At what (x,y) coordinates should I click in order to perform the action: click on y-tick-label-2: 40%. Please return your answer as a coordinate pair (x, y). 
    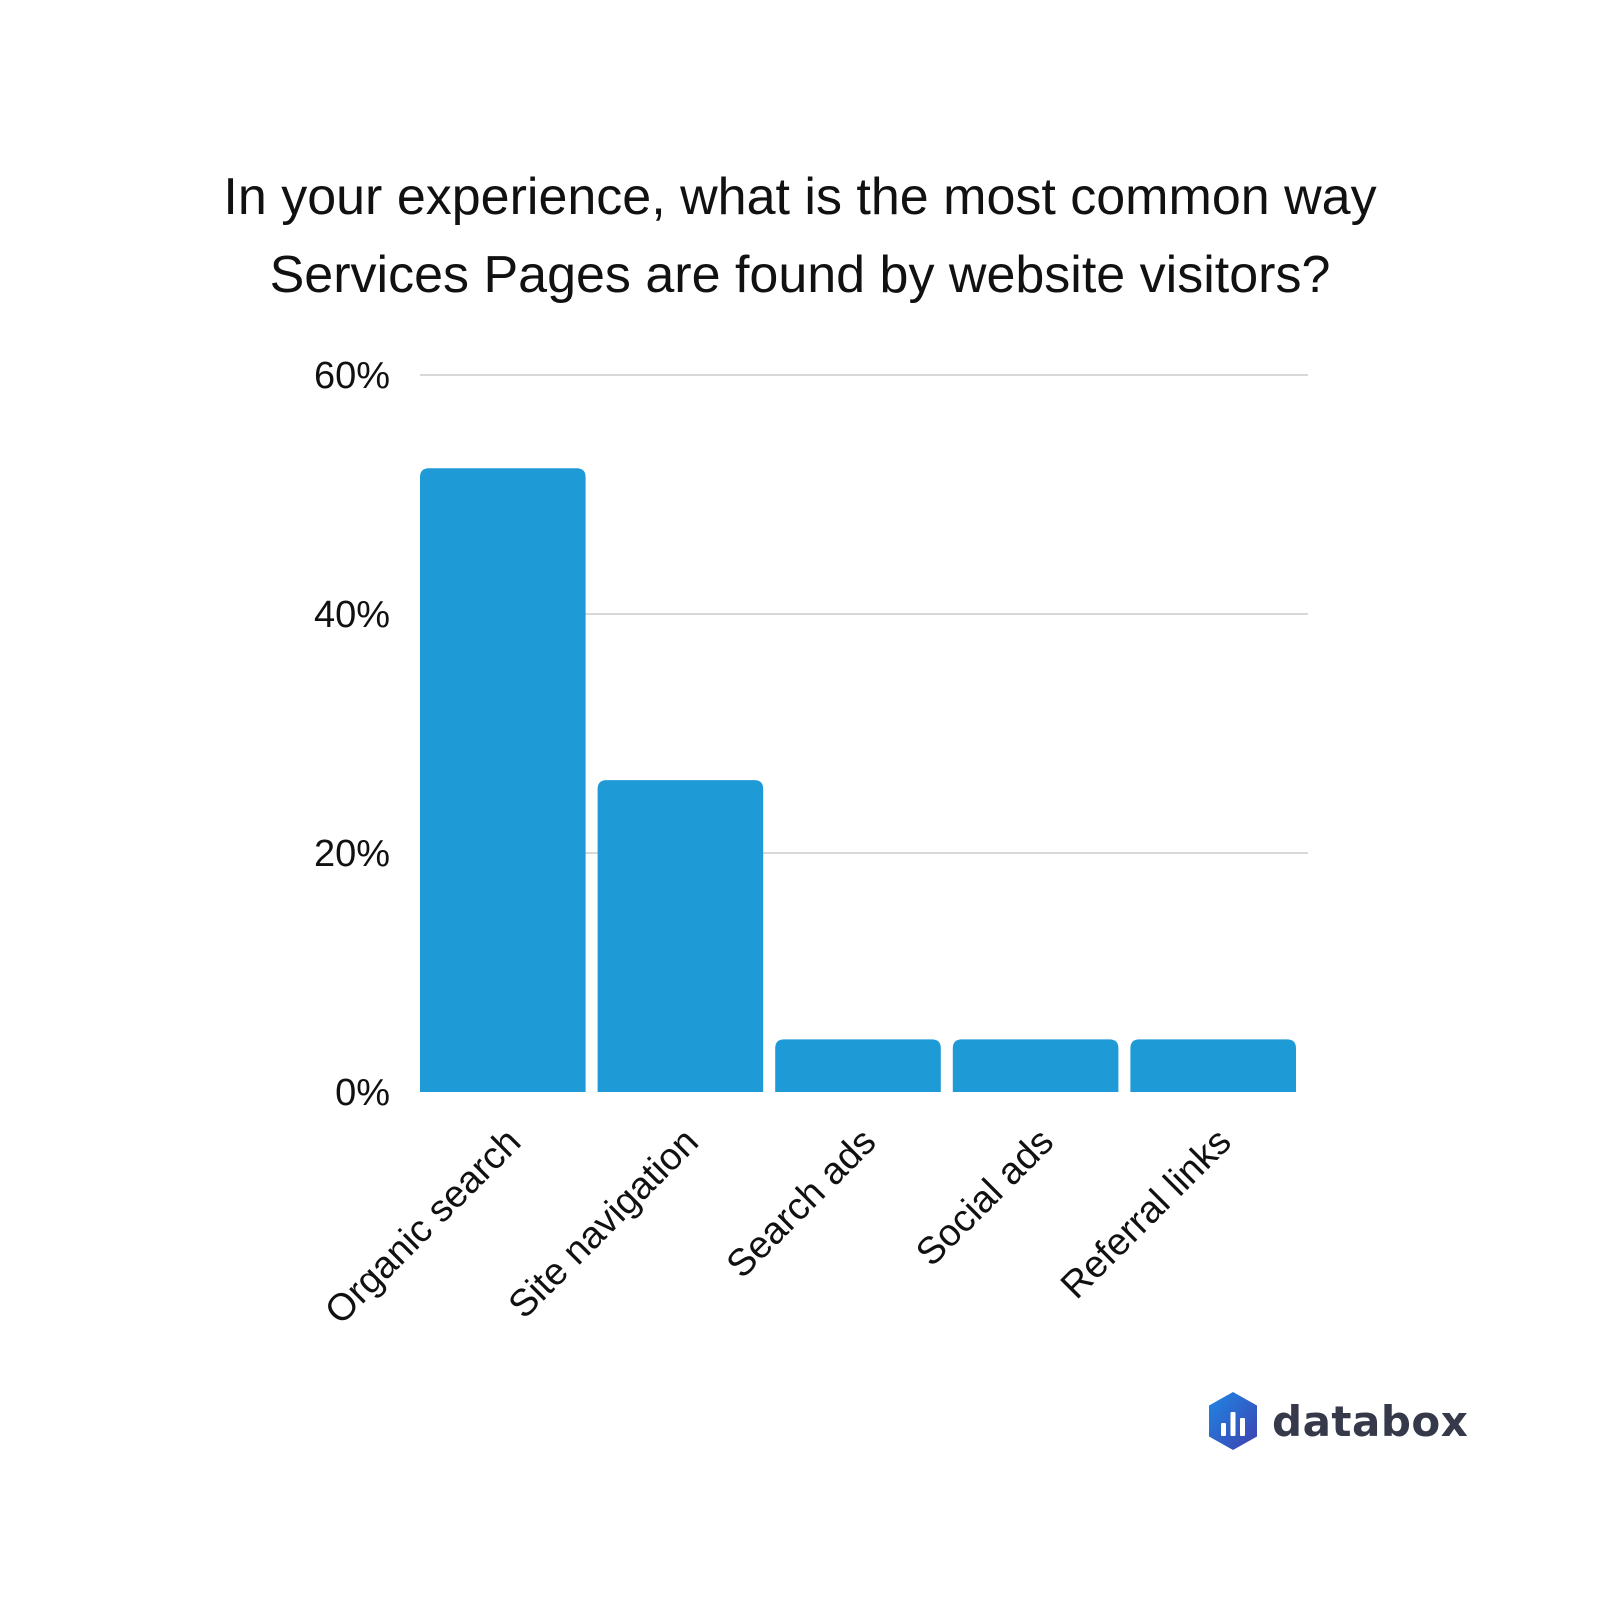
    Looking at the image, I should click on (352, 615).